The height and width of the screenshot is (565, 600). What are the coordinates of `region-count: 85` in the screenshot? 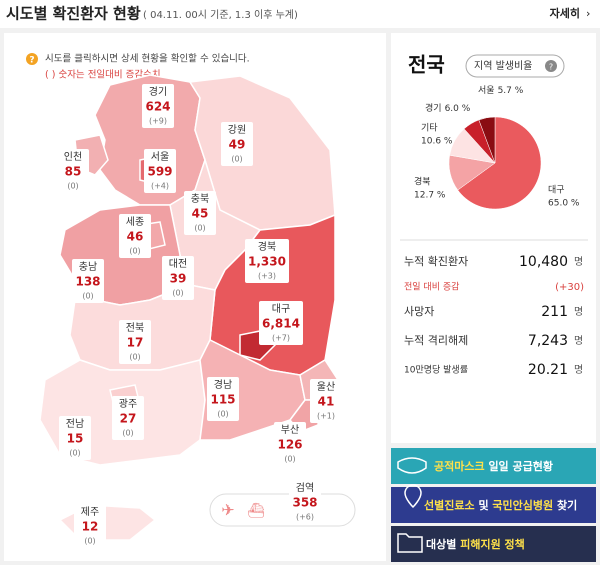 It's located at (73, 172).